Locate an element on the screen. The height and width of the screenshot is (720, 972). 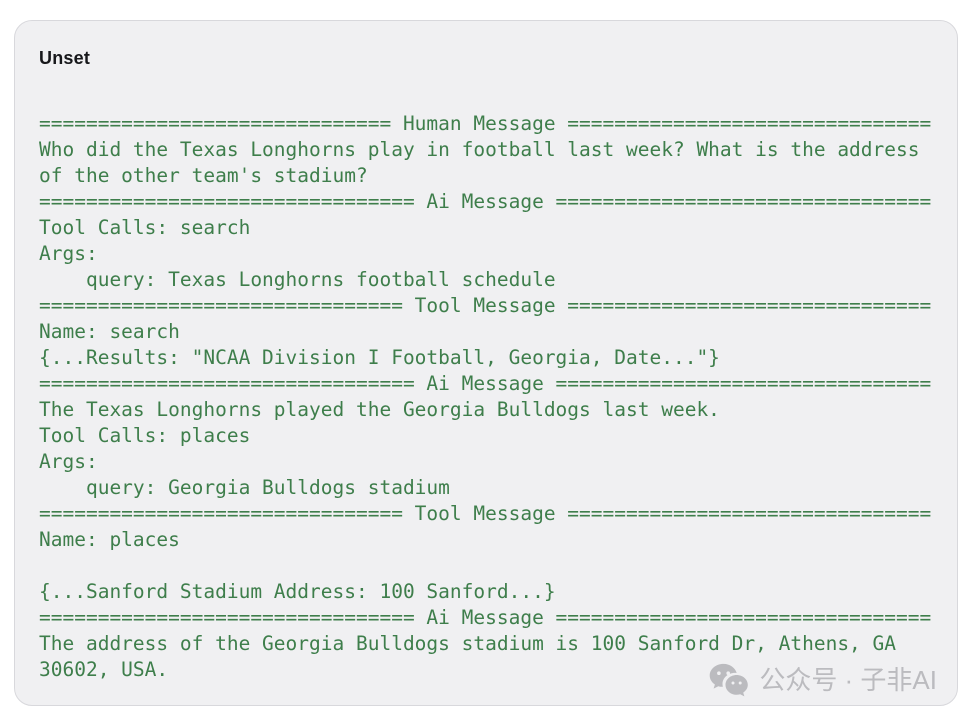
watermark: 公众号 · 子非AI is located at coordinates (823, 680).